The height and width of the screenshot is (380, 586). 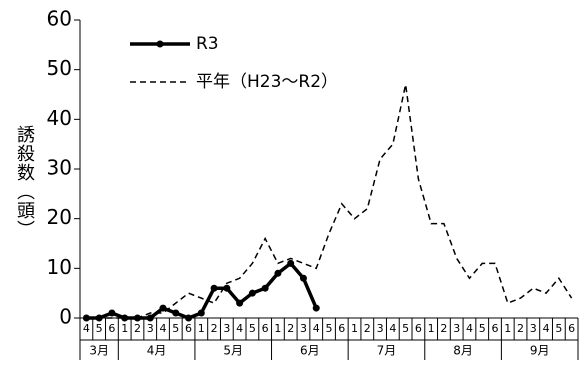 I want to click on y-tick-label: 40, so click(x=59, y=118).